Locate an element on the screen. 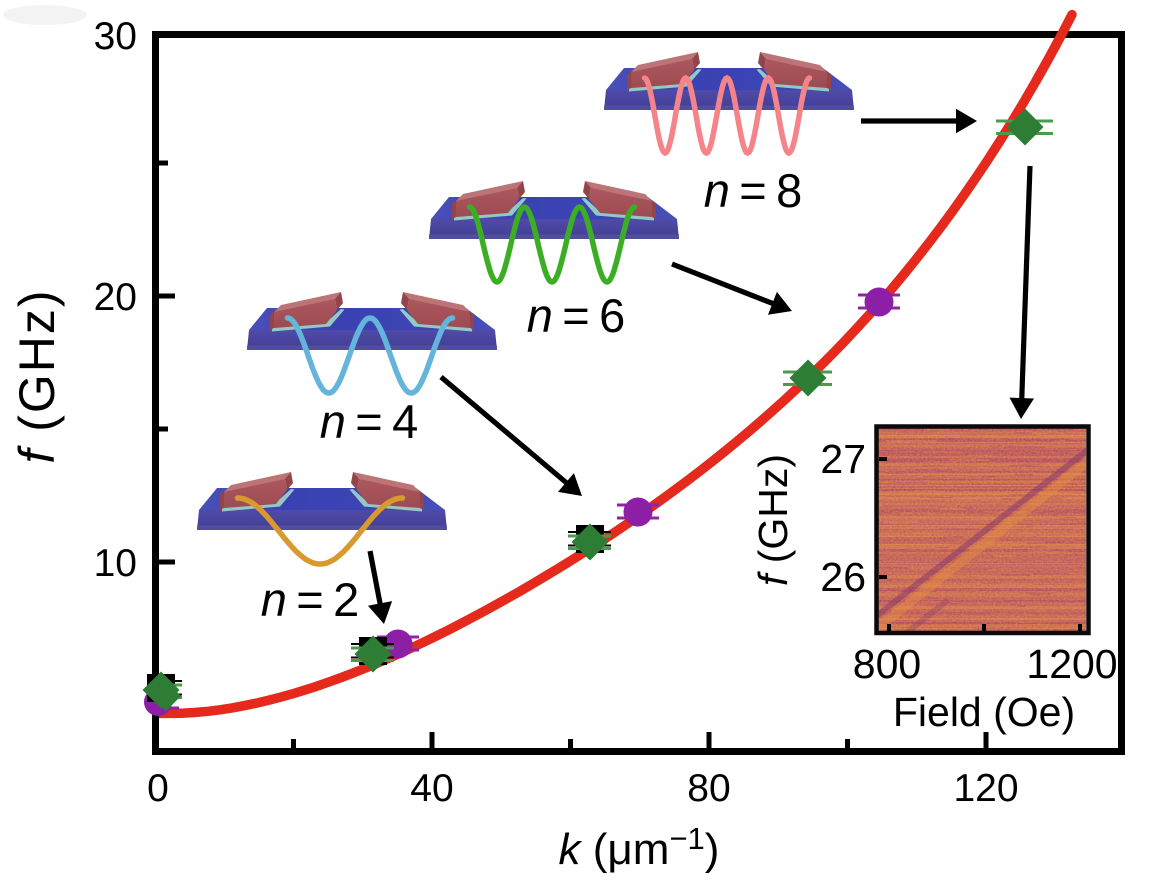 The height and width of the screenshot is (890, 1169). svg-text: 30 is located at coordinates (115, 36).